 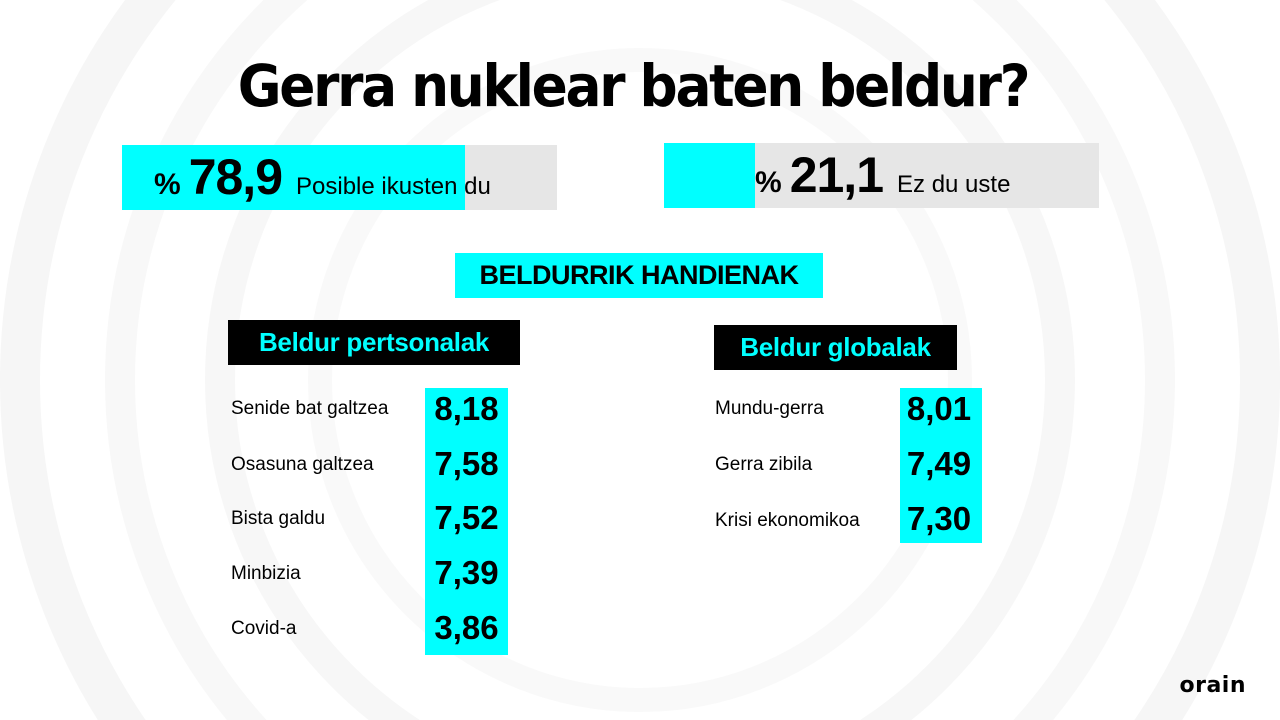 I want to click on list-item-value: 7,49, so click(x=939, y=463).